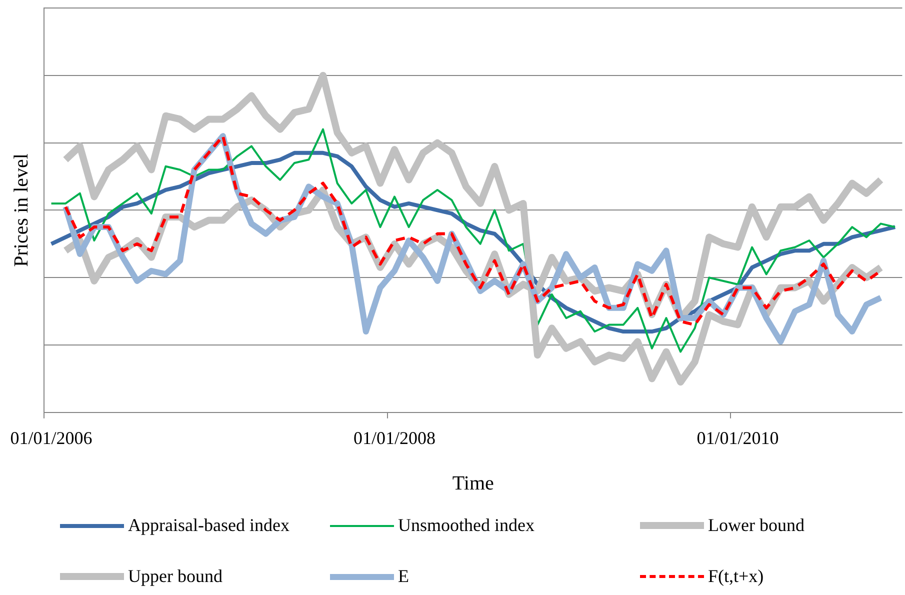 This screenshot has height=595, width=905. What do you see at coordinates (395, 438) in the screenshot?
I see `x-tick-label: 01/01/2008` at bounding box center [395, 438].